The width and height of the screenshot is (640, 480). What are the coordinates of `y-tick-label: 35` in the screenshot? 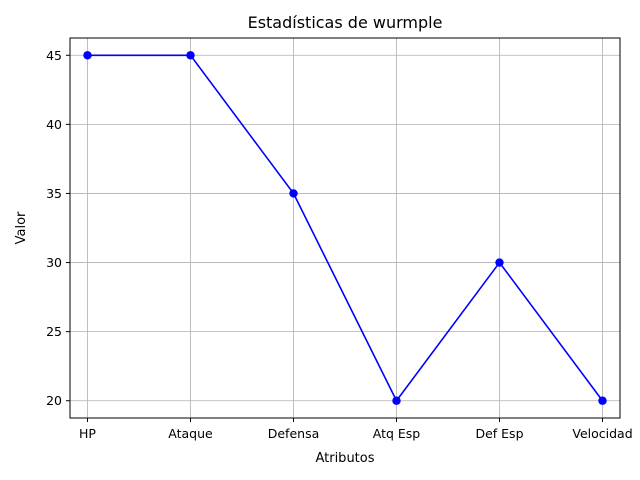 It's located at (54, 193).